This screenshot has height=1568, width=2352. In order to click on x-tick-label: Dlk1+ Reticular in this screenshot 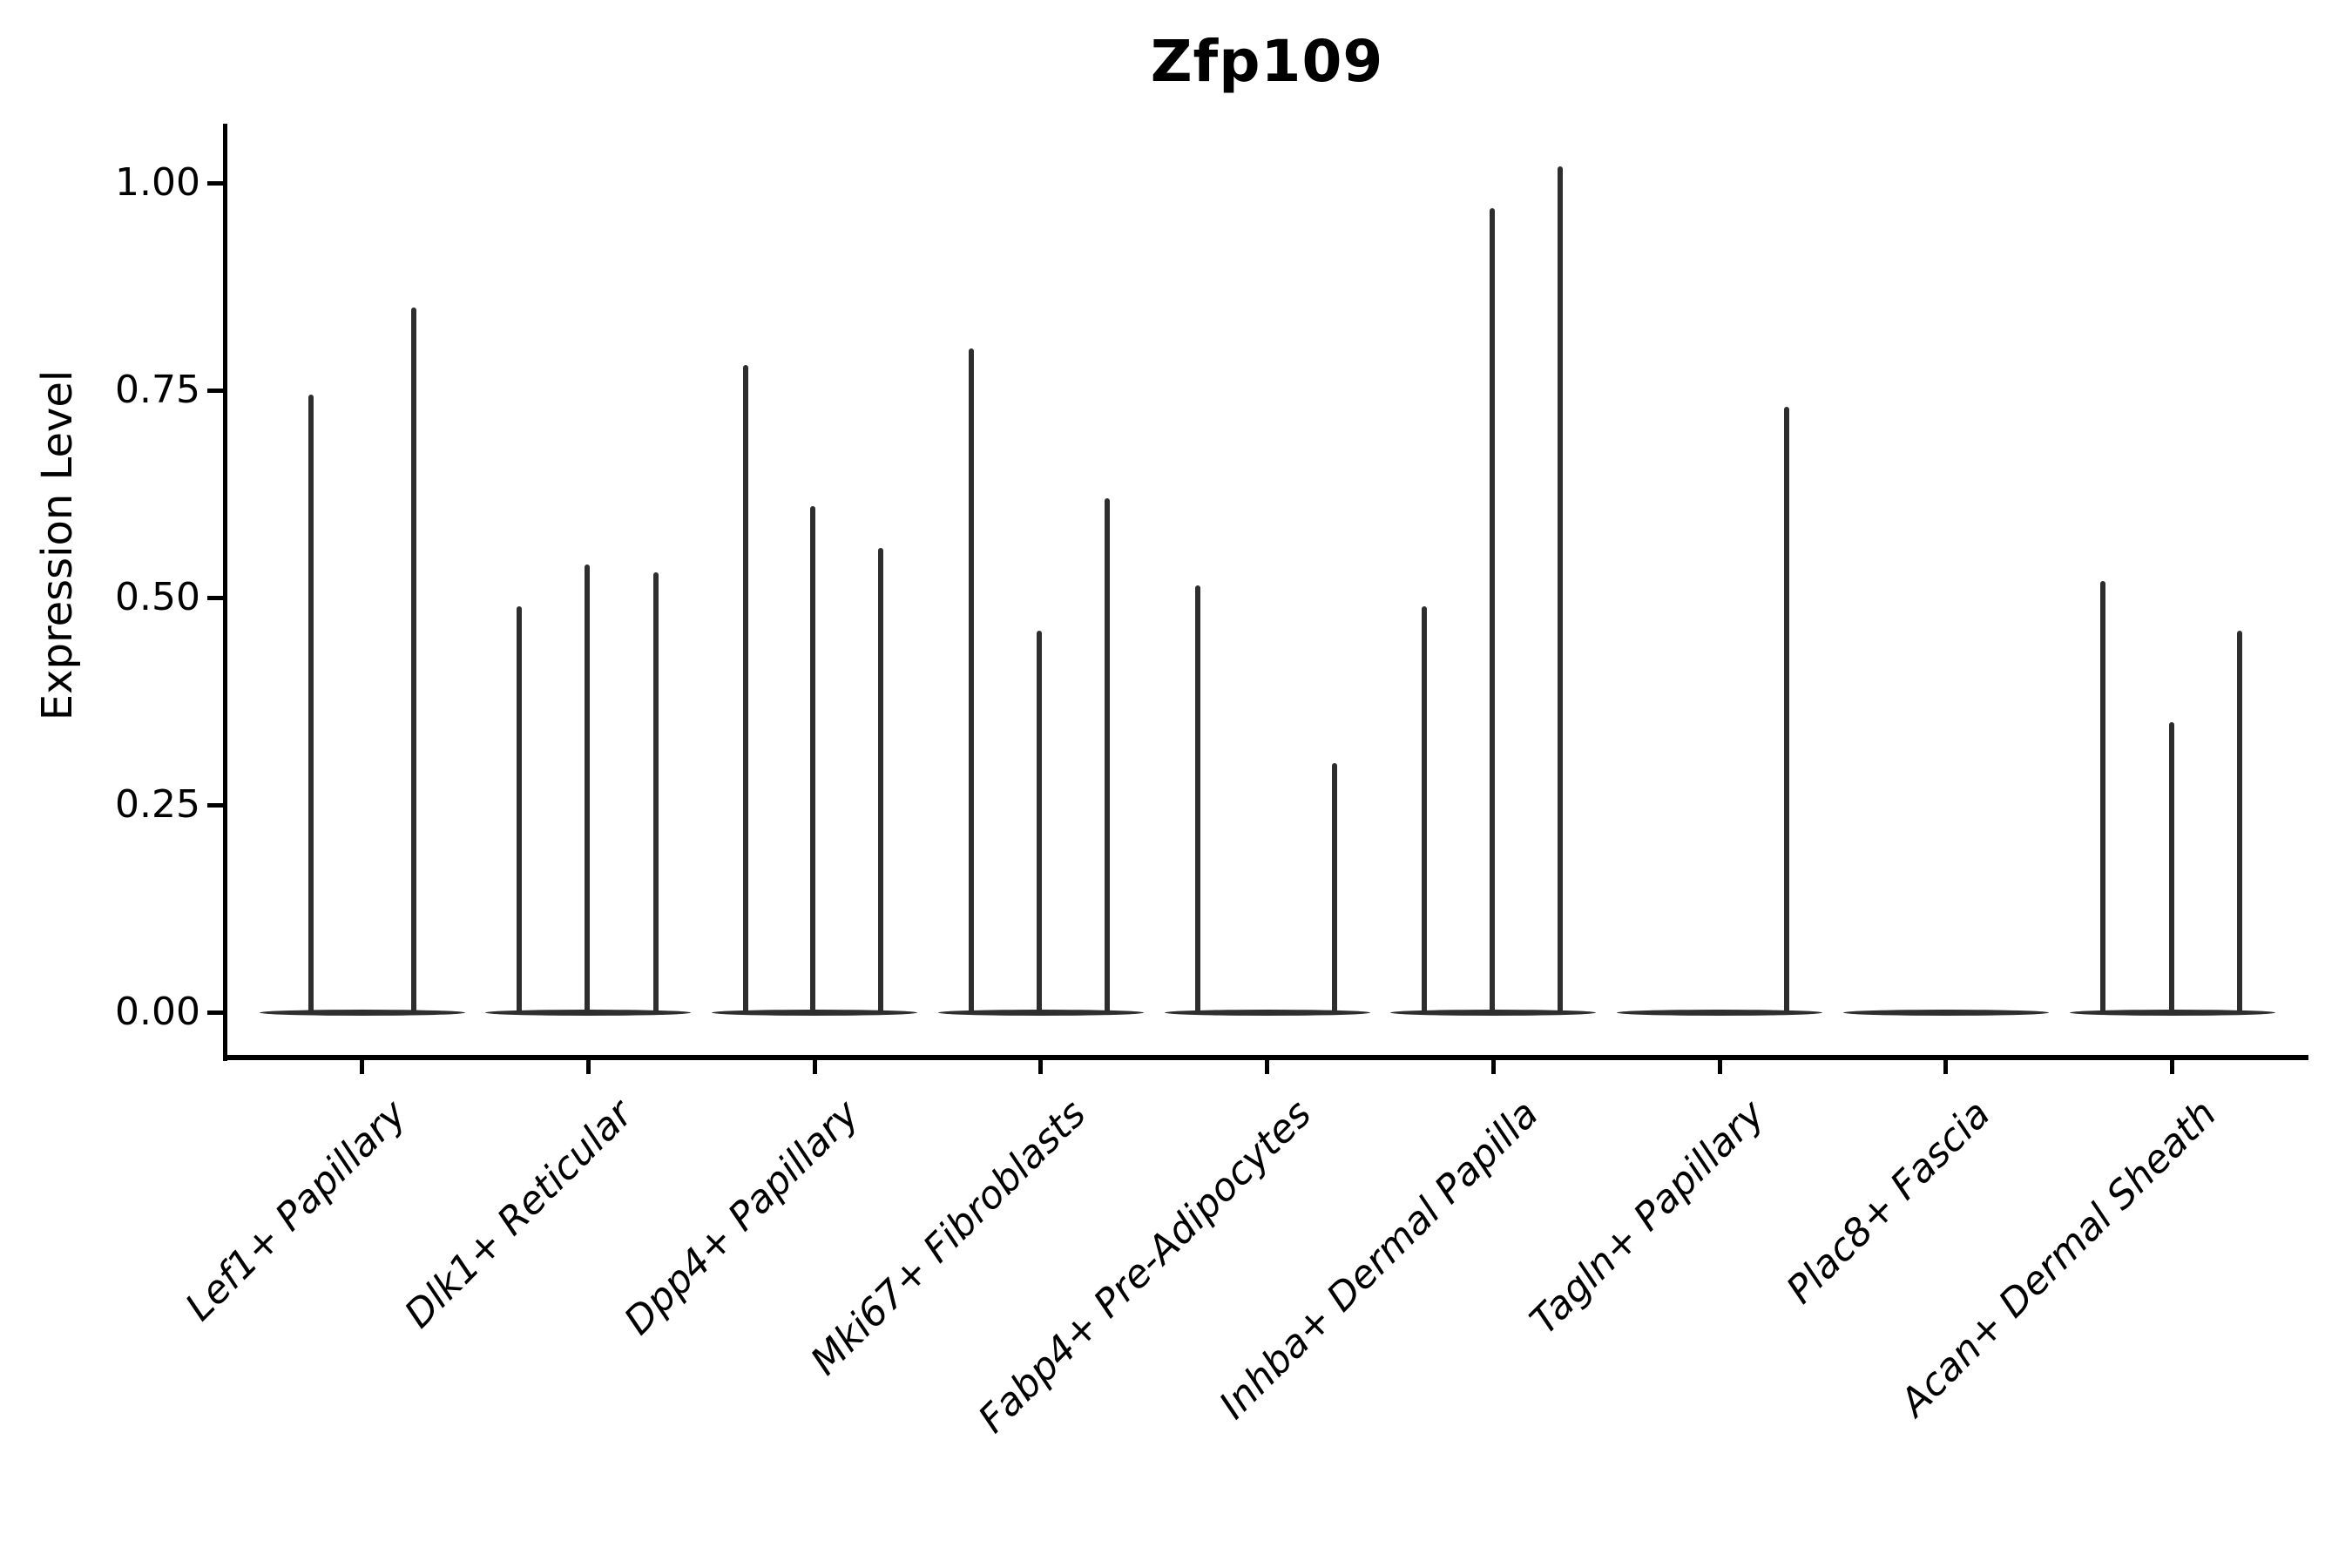, I will do `click(519, 1214)`.